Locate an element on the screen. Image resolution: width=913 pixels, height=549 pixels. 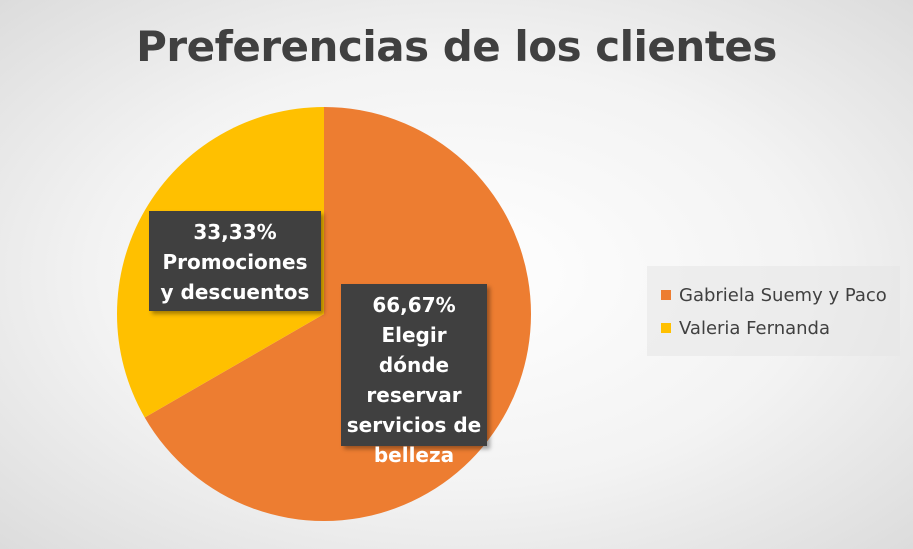
data-label-category: Promociones y descuentos is located at coordinates (235, 277).